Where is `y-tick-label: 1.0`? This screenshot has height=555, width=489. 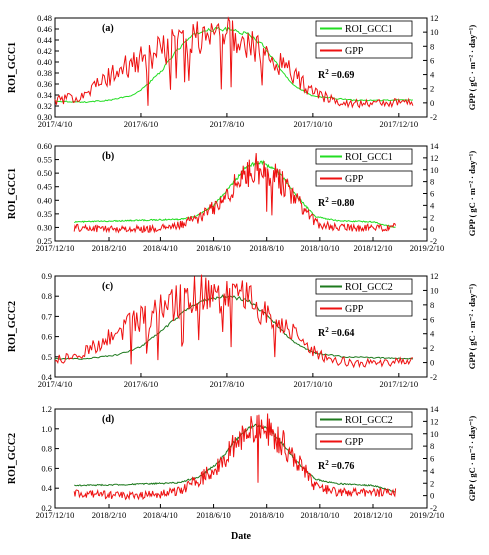
y-tick-label: 1.0 is located at coordinates (46, 429).